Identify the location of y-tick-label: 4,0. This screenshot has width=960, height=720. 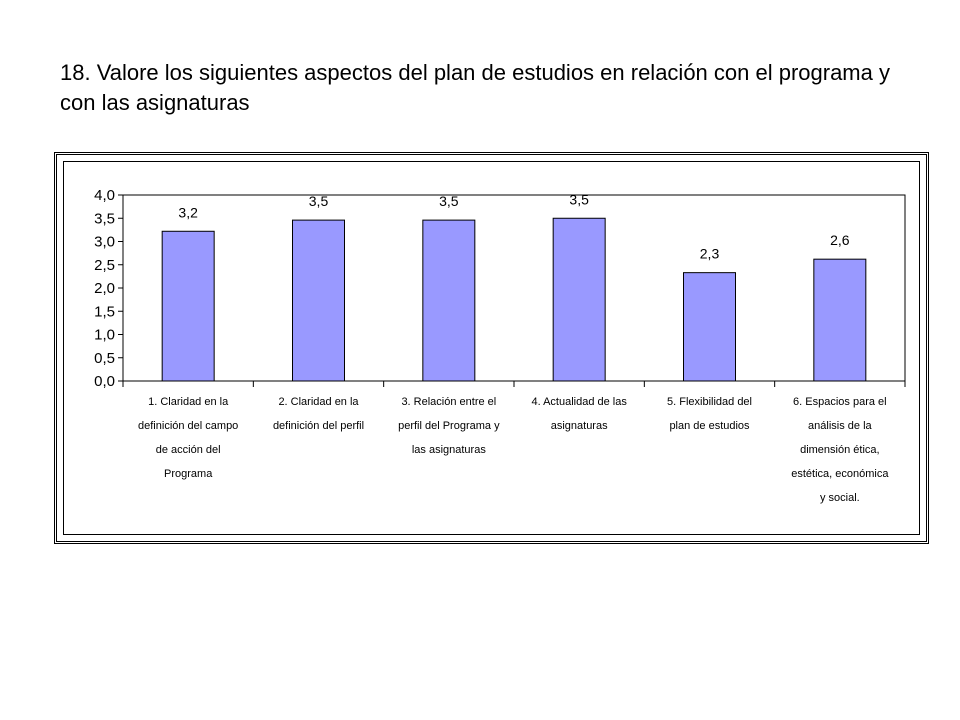
(104, 195).